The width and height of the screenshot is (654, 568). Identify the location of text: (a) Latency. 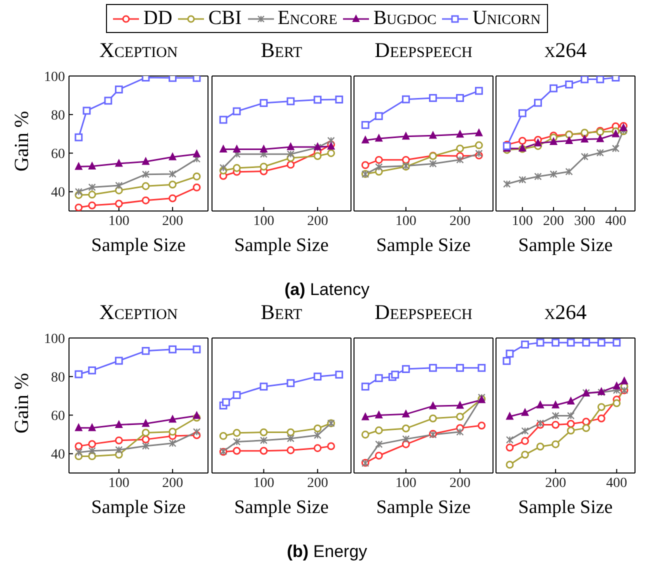
(327, 290).